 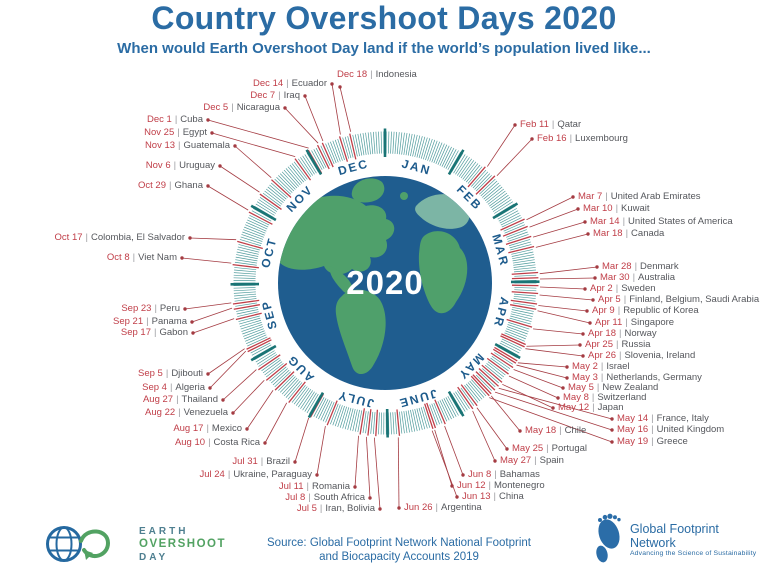 What do you see at coordinates (637, 278) in the screenshot?
I see `overshoot-entry: Mar 30 | Australia` at bounding box center [637, 278].